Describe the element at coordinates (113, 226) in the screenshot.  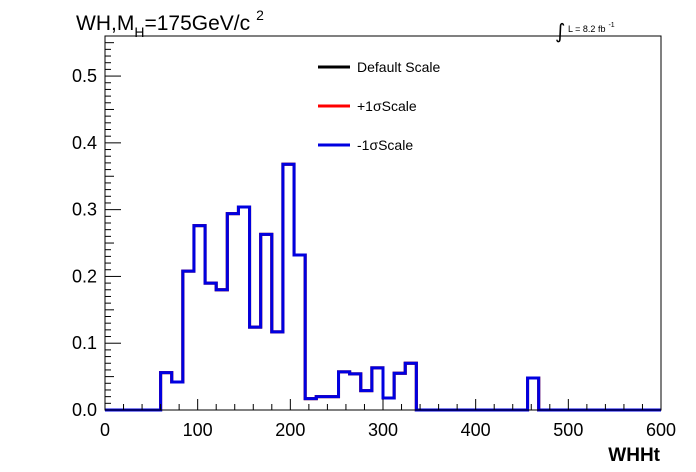
I see `y-axis-ticks` at that location.